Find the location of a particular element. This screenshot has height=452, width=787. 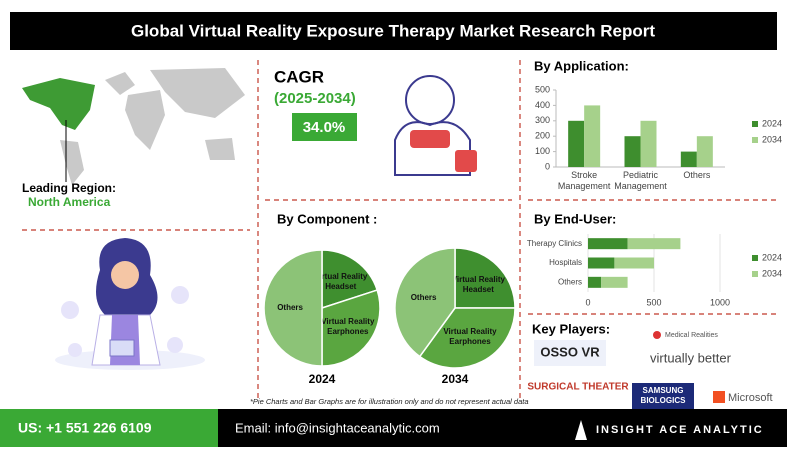

x-tick-label: Pediatric Management is located at coordinates (640, 180).